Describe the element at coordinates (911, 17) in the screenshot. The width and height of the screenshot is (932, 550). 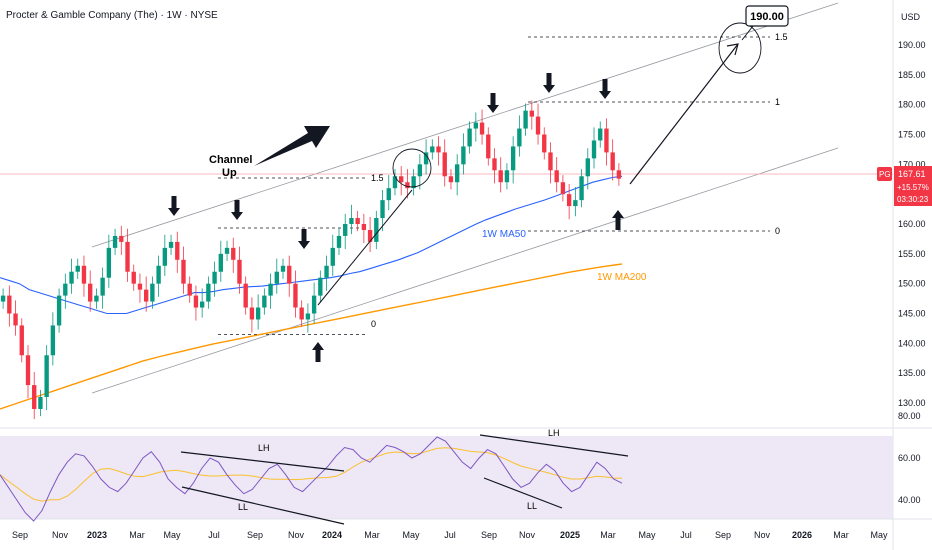
I see `currency-label: USD` at that location.